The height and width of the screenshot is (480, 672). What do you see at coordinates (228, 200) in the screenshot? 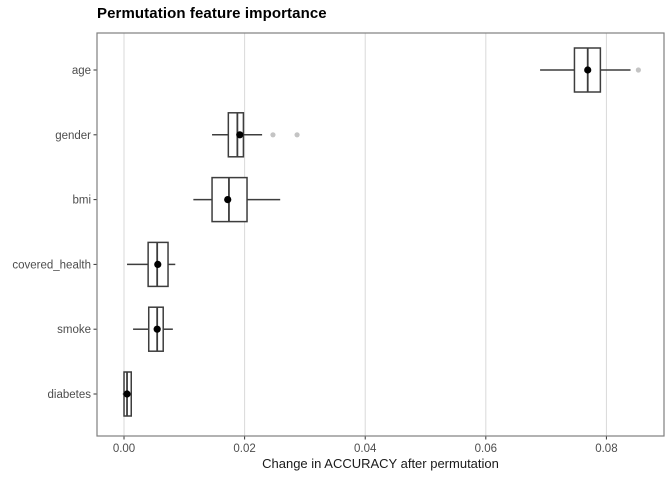
I see `mean-dot-bmi` at bounding box center [228, 200].